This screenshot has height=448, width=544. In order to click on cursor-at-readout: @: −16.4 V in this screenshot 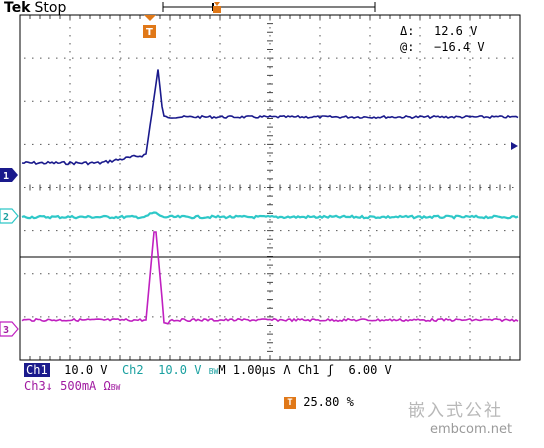, I will do `click(442, 47)`.